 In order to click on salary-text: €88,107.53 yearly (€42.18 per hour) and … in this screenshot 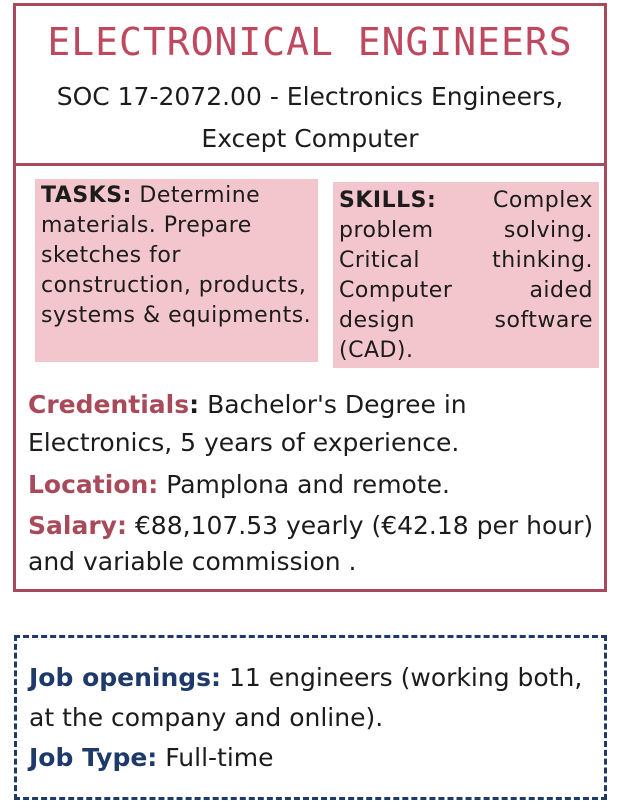, I will do `click(311, 543)`.